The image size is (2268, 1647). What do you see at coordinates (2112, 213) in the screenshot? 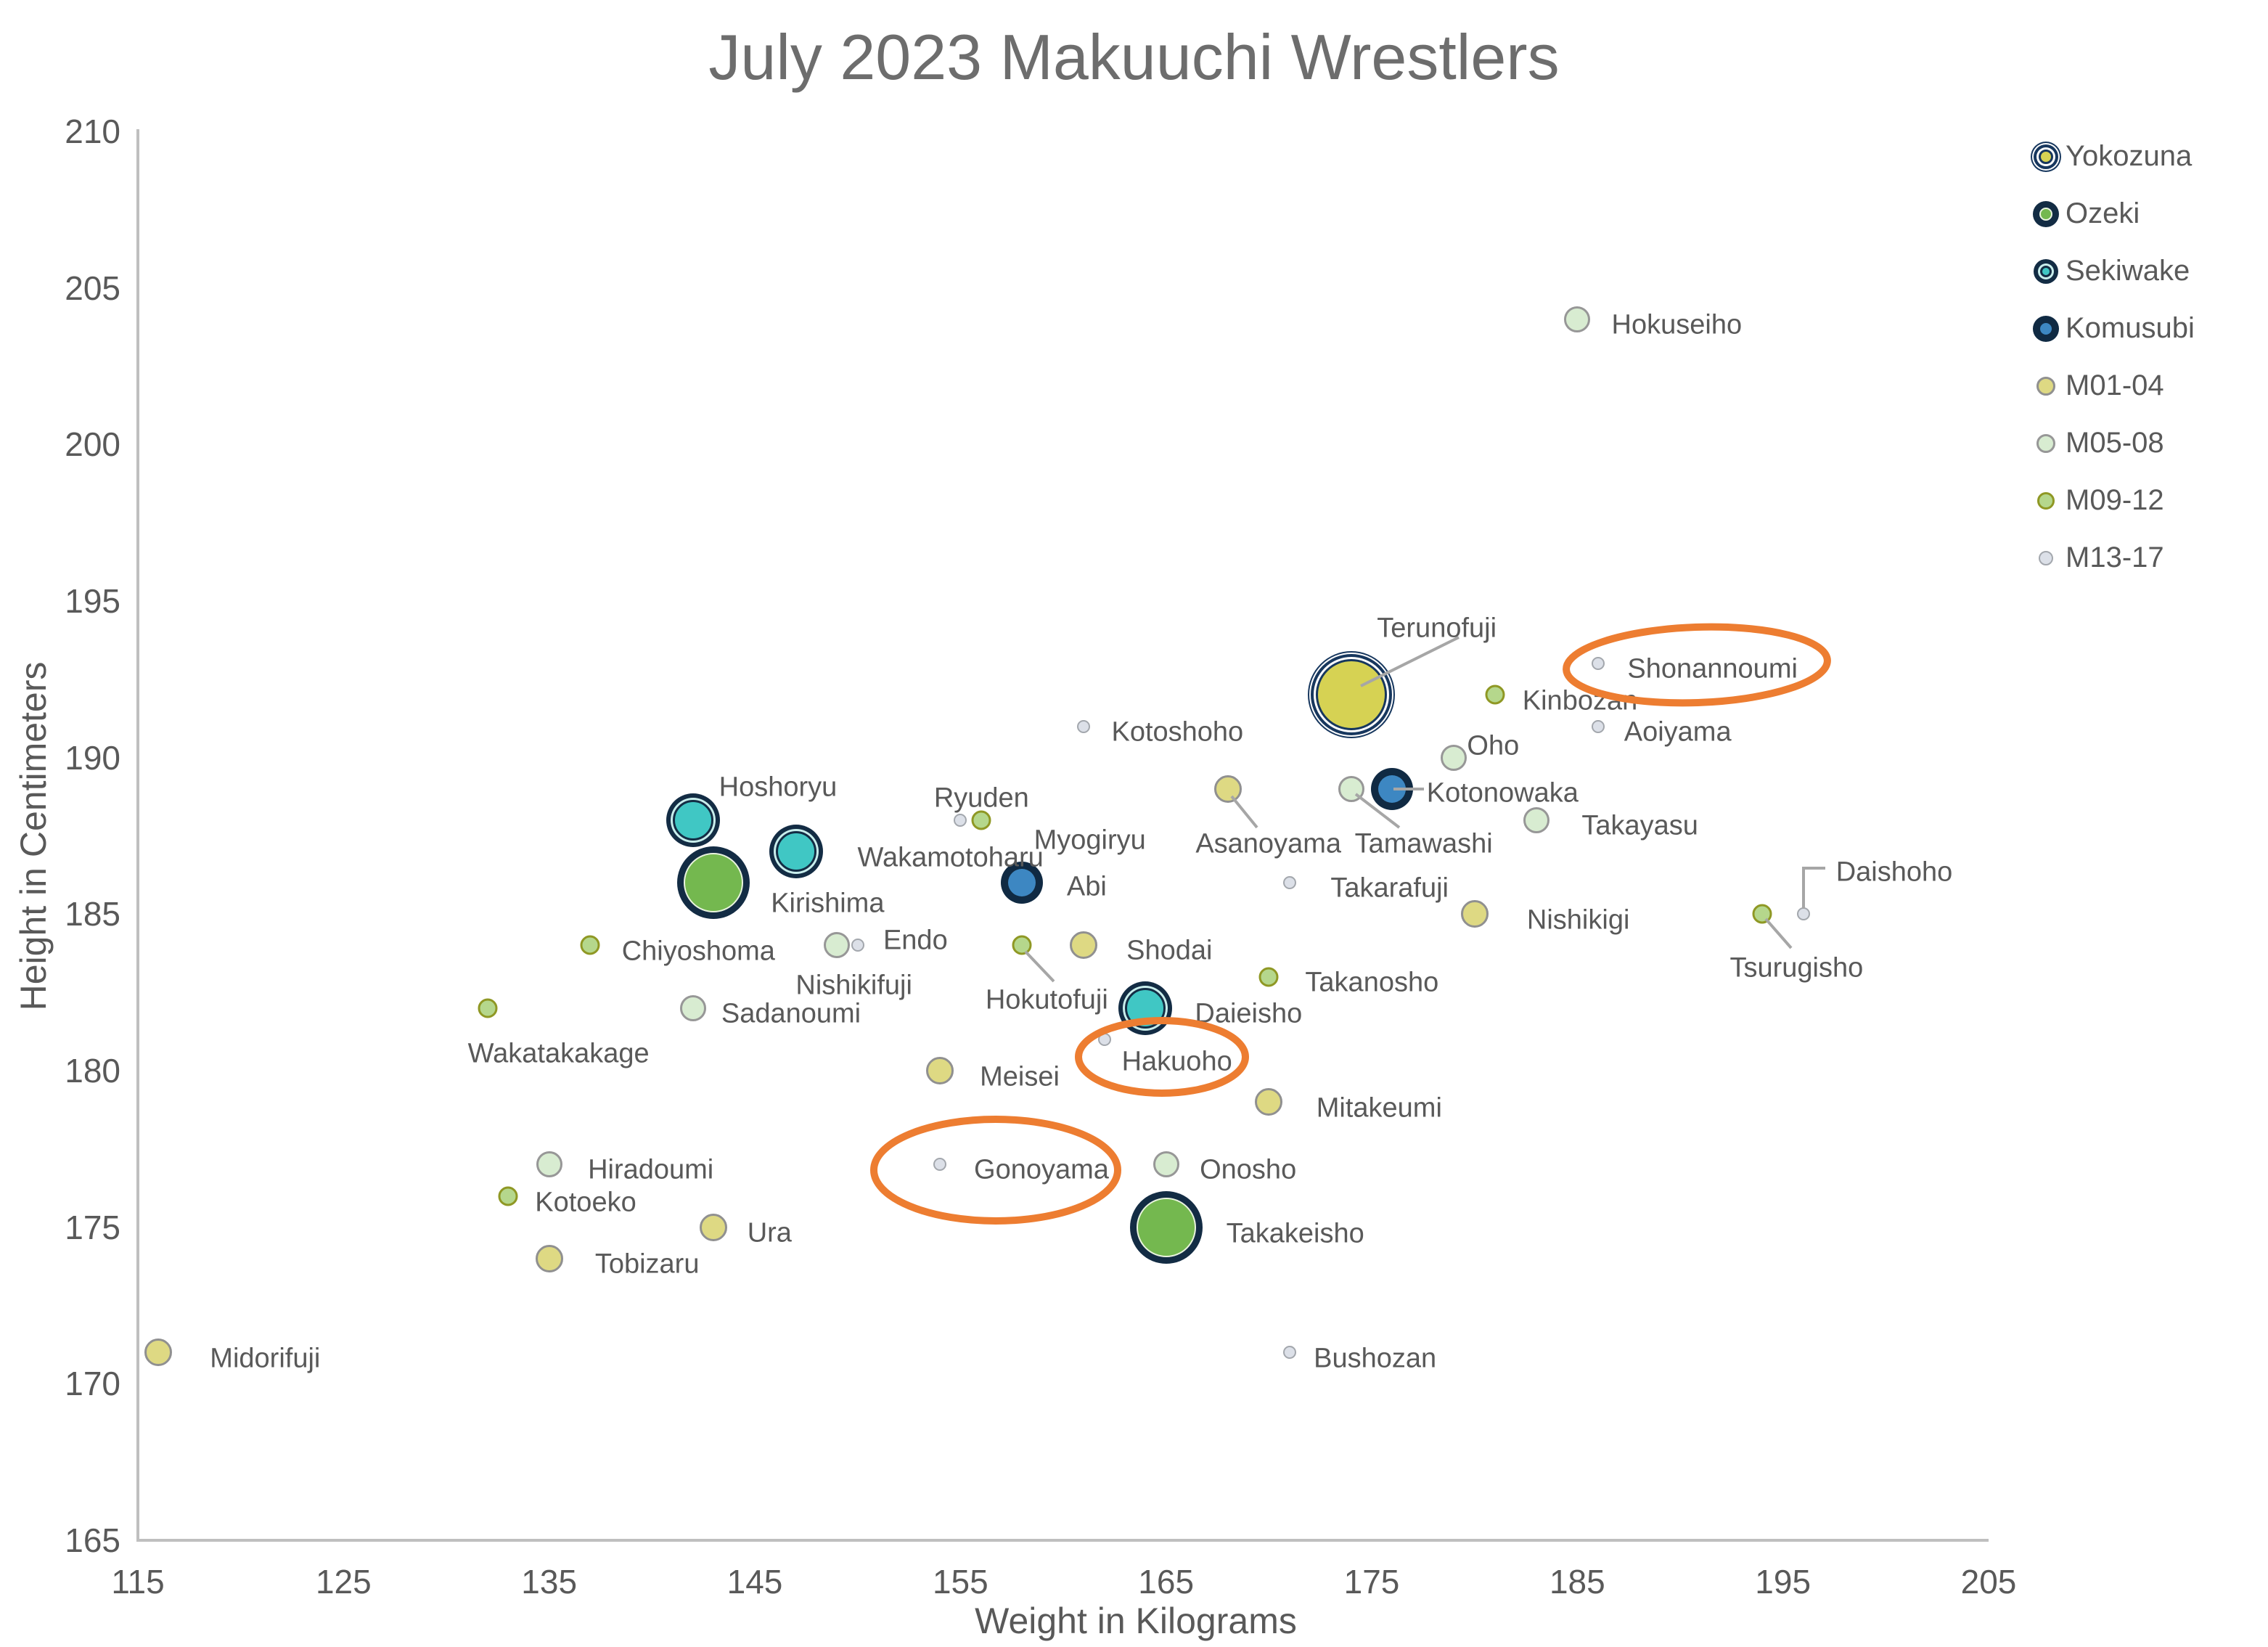
I see `legend-item-ozeki: Ozeki` at bounding box center [2112, 213].